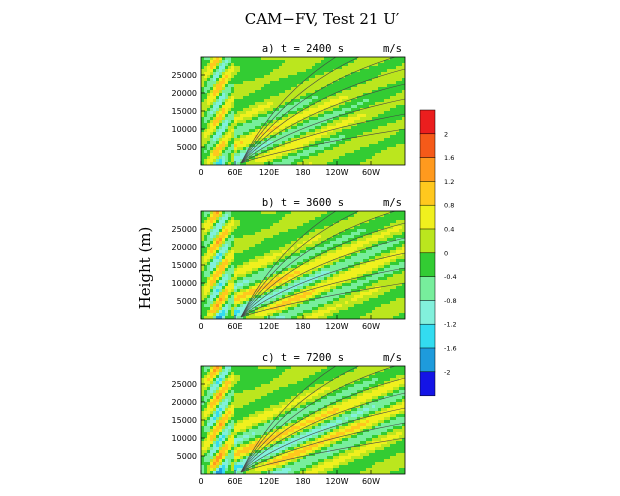 The height and width of the screenshot is (496, 620). I want to click on y-tick-label: 25000, so click(184, 229).